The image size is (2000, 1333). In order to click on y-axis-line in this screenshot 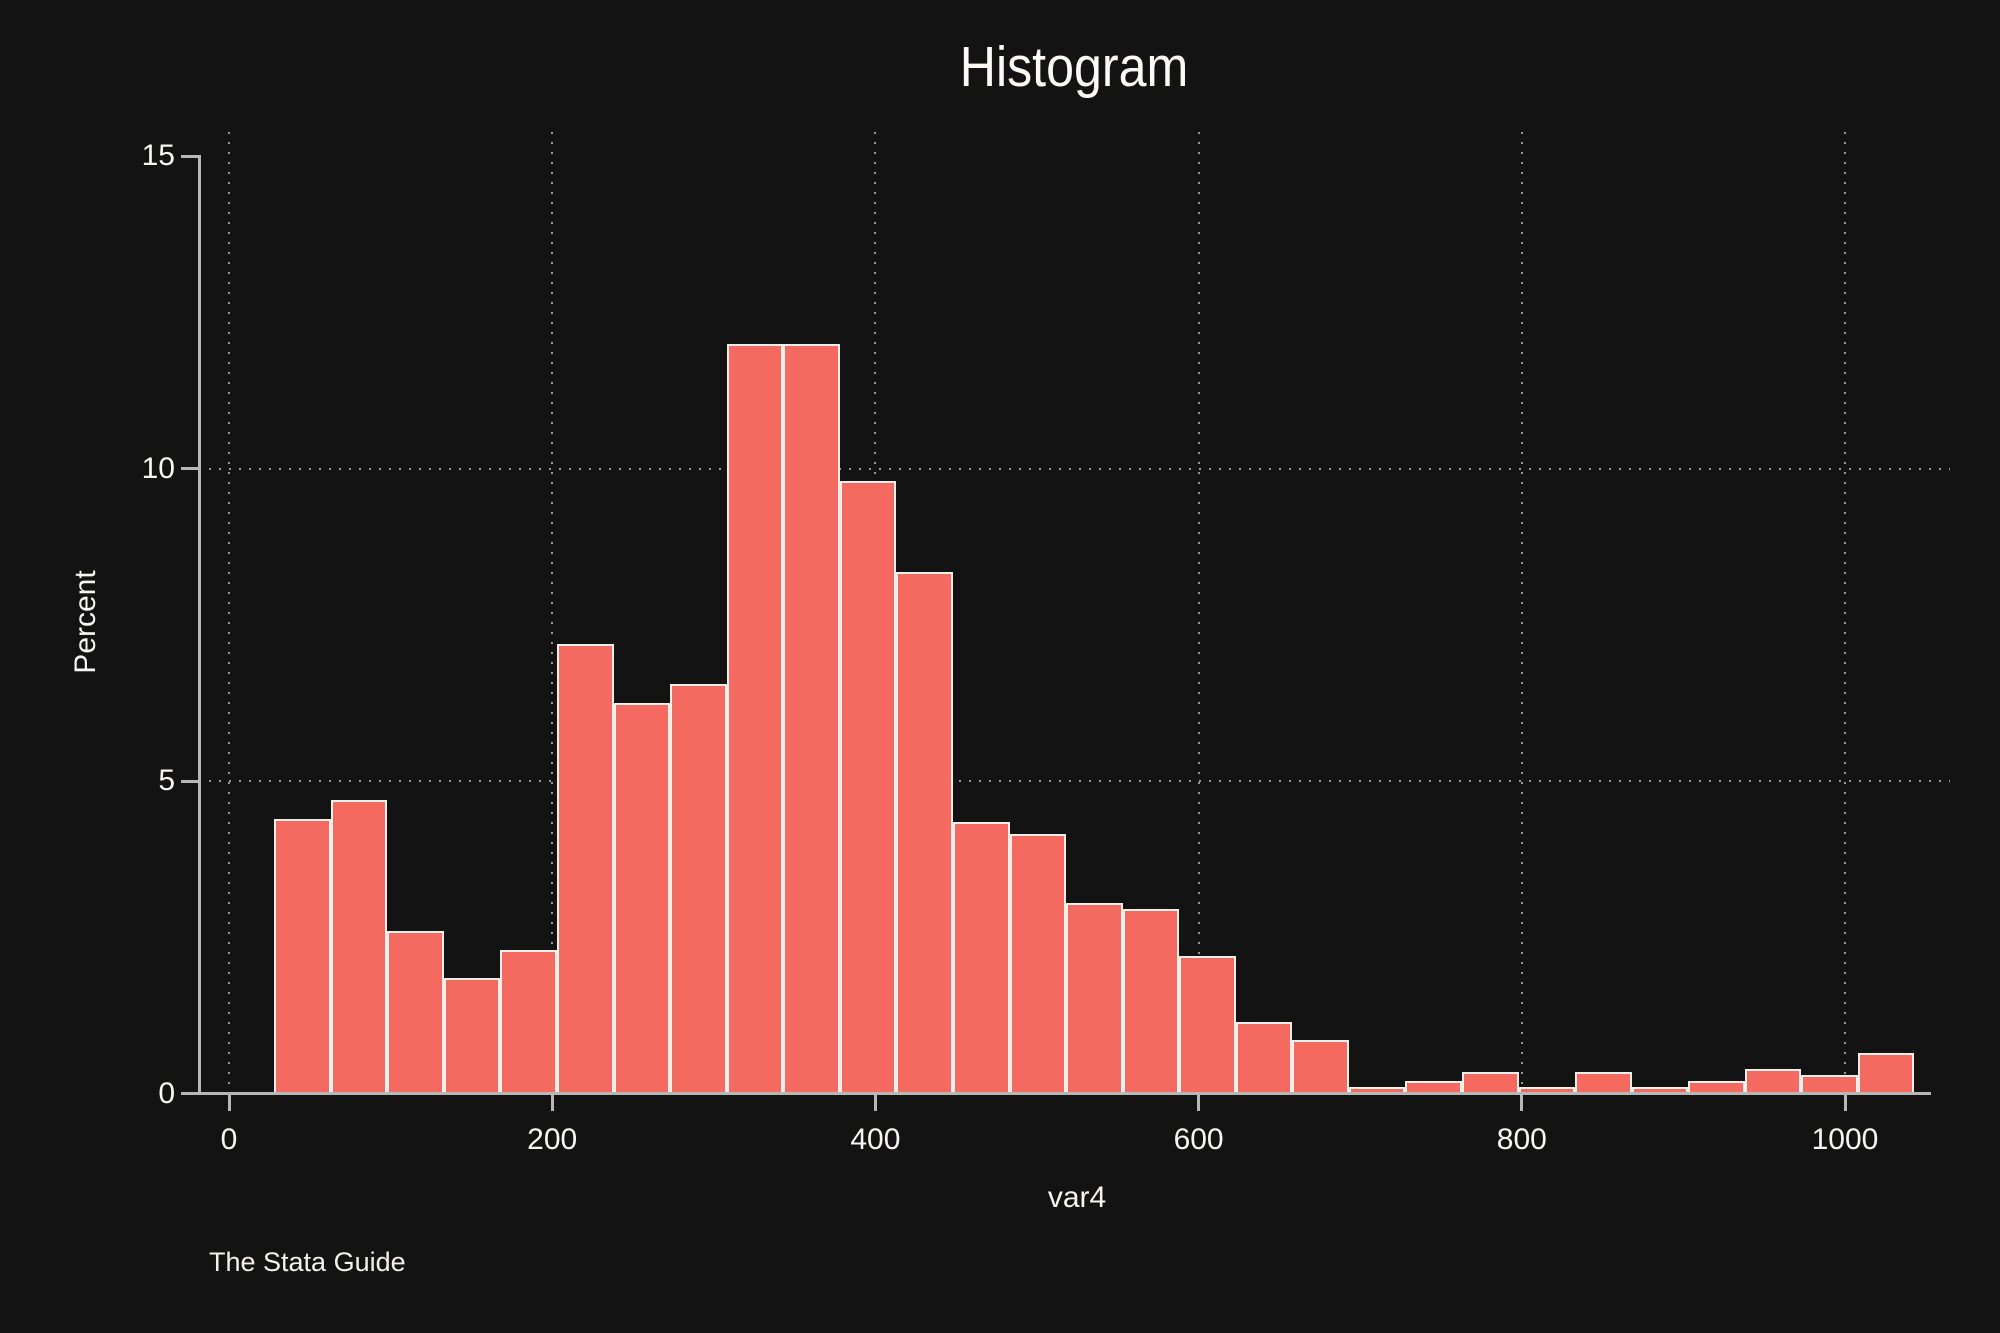, I will do `click(199, 625)`.